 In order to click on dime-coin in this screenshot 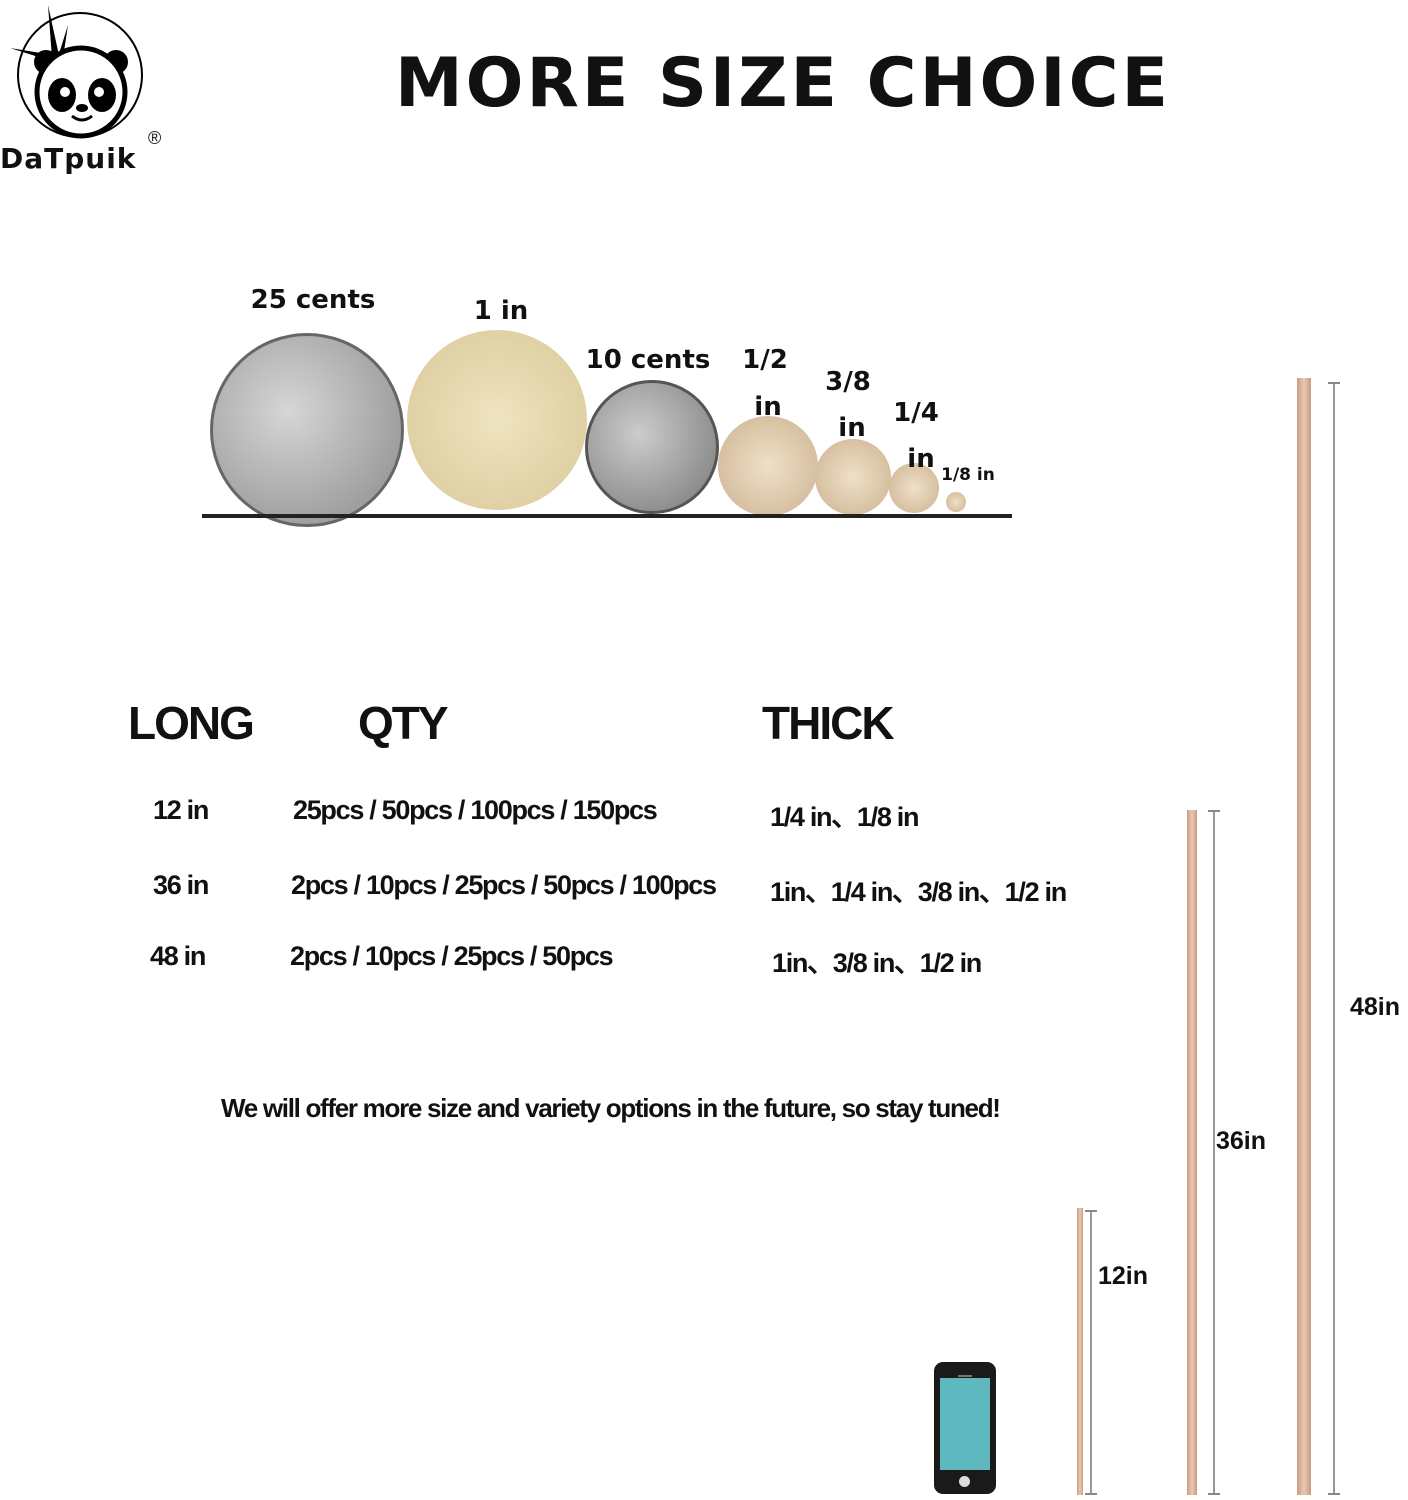, I will do `click(652, 447)`.